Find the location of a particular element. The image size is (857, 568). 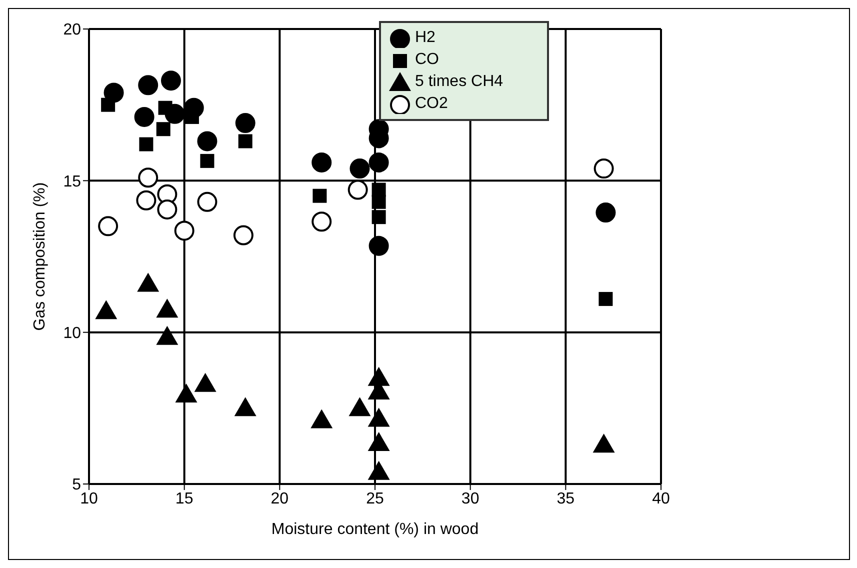

x-tick-label: 30 is located at coordinates (470, 499).